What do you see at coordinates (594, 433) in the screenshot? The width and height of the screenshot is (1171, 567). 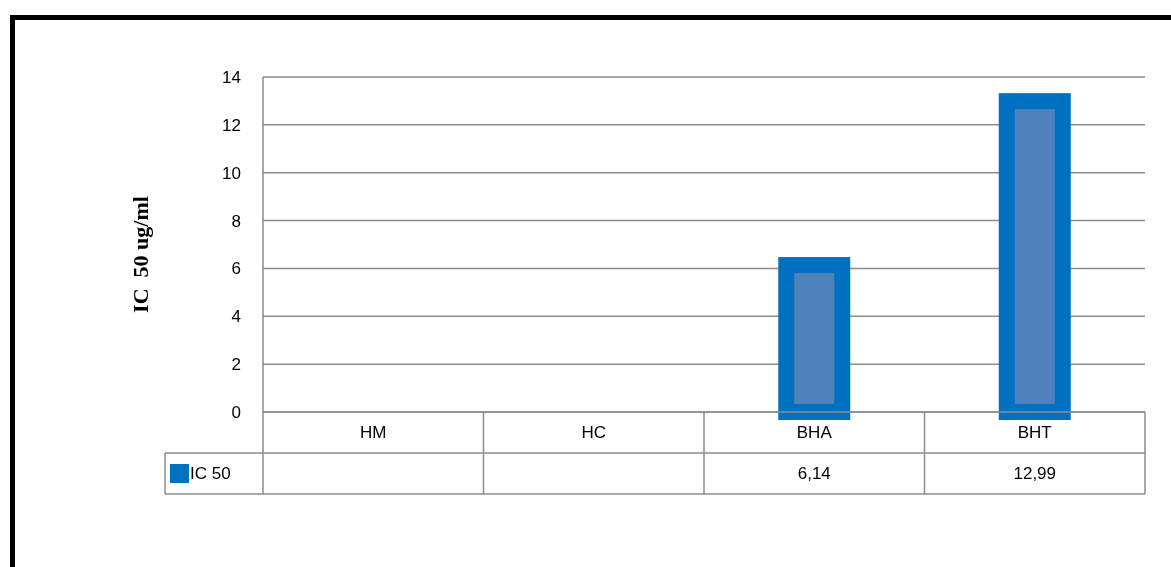 I see `x-tick-label: HC` at bounding box center [594, 433].